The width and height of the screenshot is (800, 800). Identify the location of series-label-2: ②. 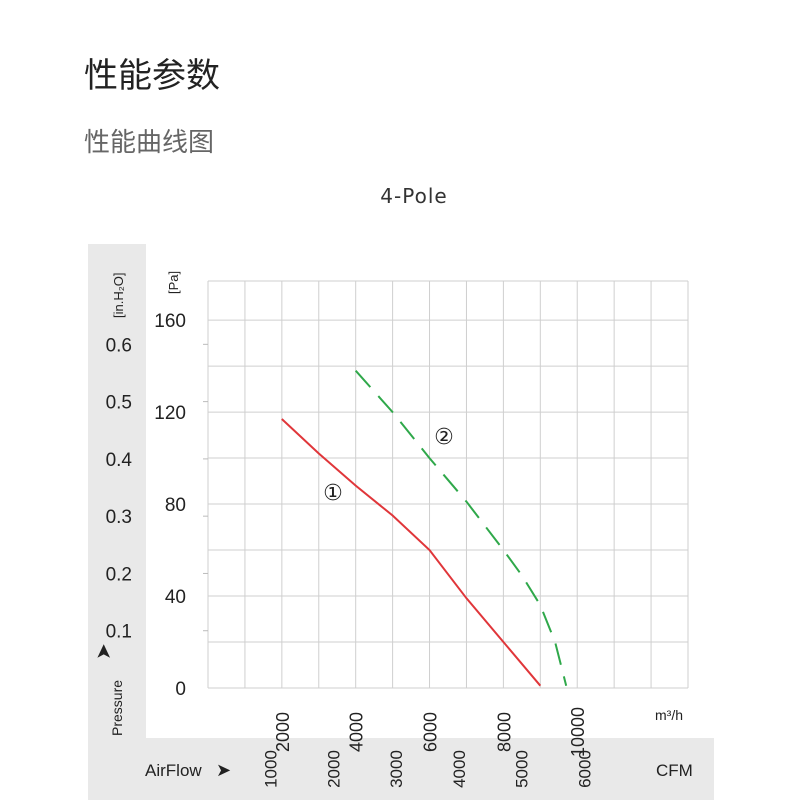
(444, 437).